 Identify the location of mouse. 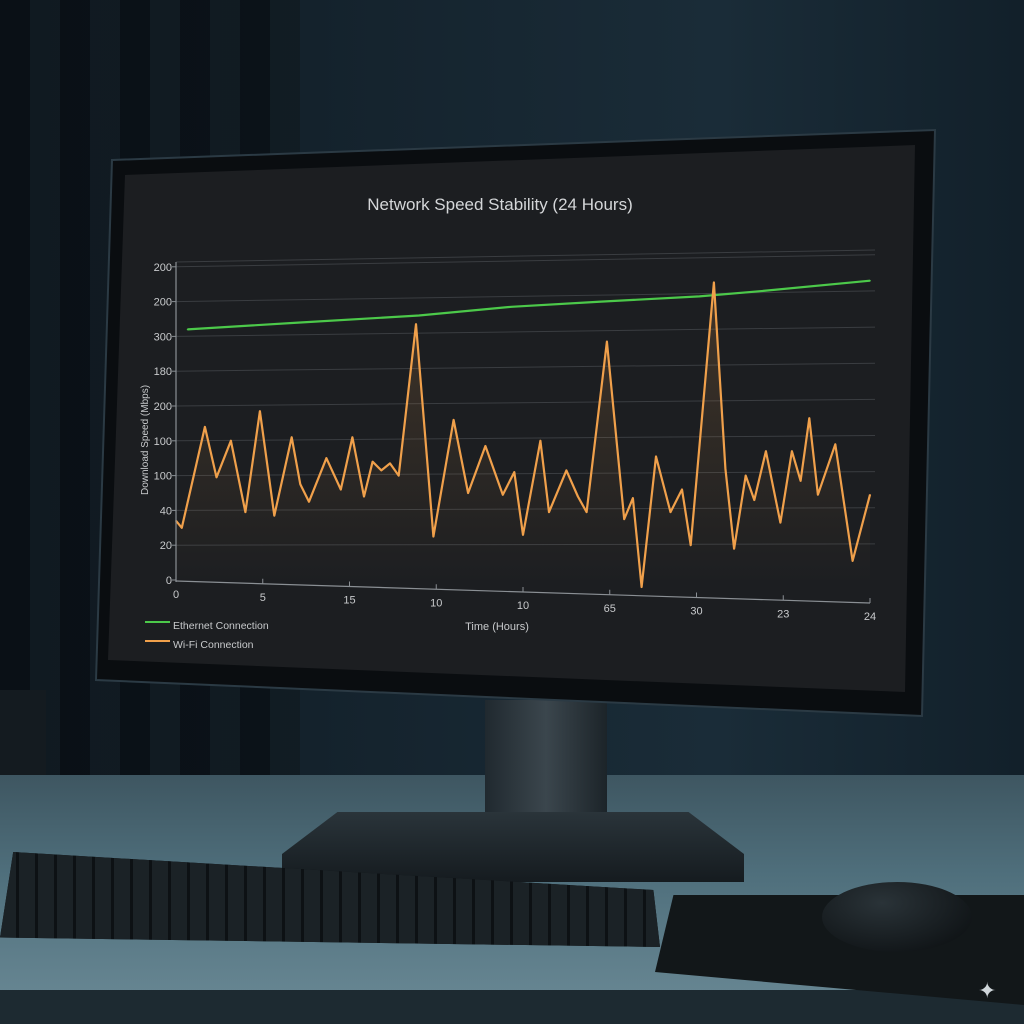
(897, 917).